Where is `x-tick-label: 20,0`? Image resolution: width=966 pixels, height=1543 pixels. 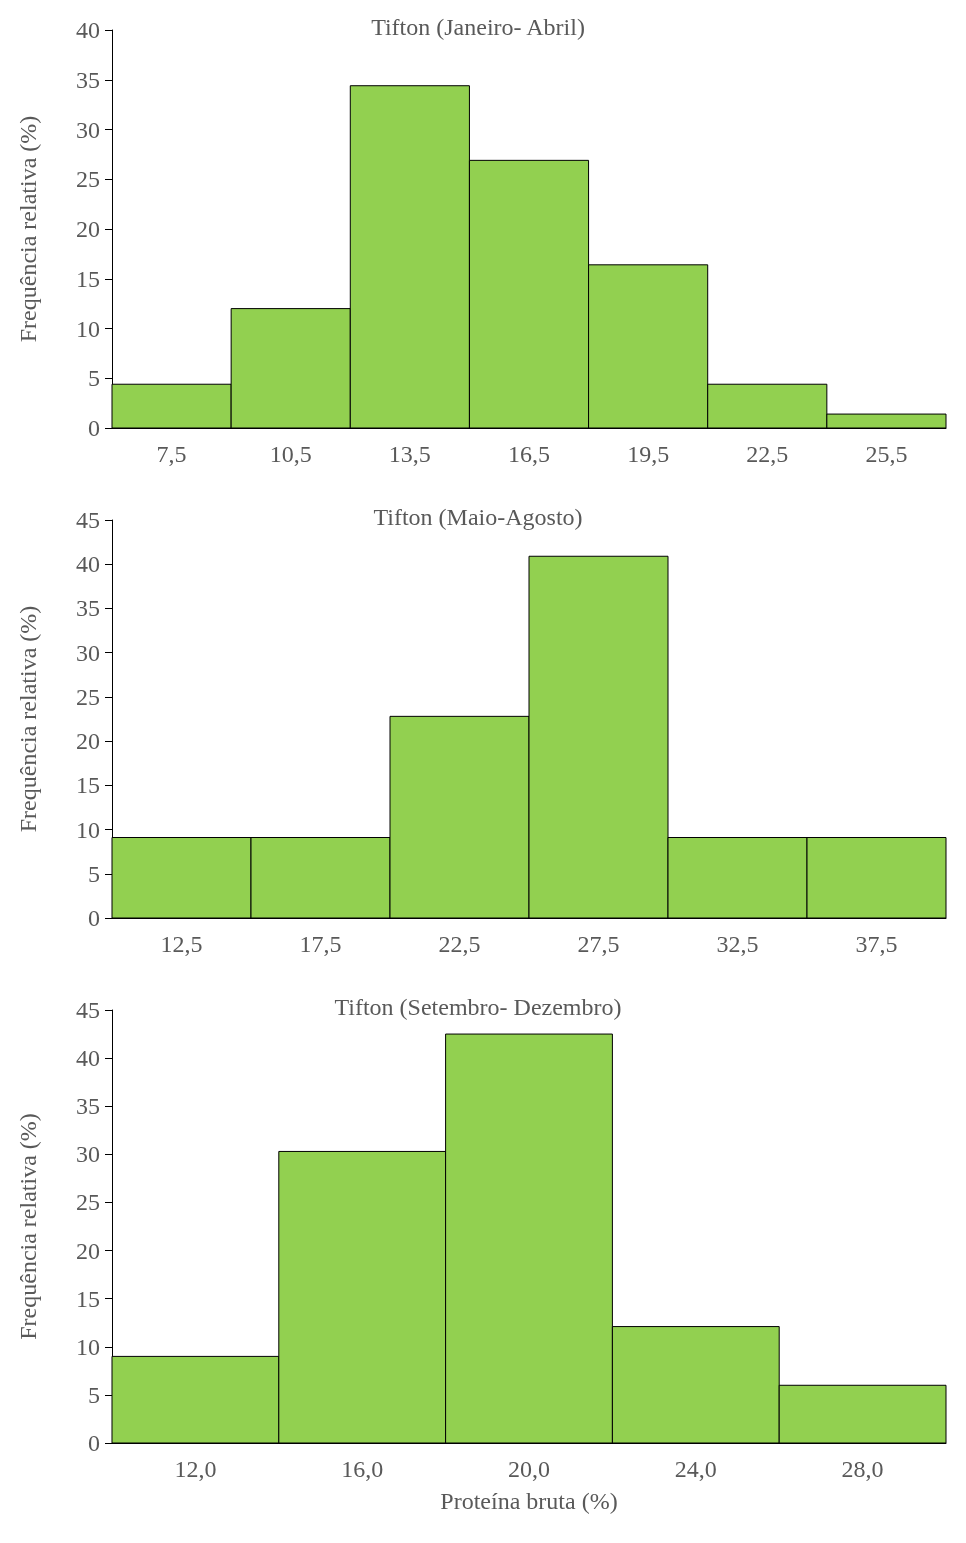
x-tick-label: 20,0 is located at coordinates (529, 1469).